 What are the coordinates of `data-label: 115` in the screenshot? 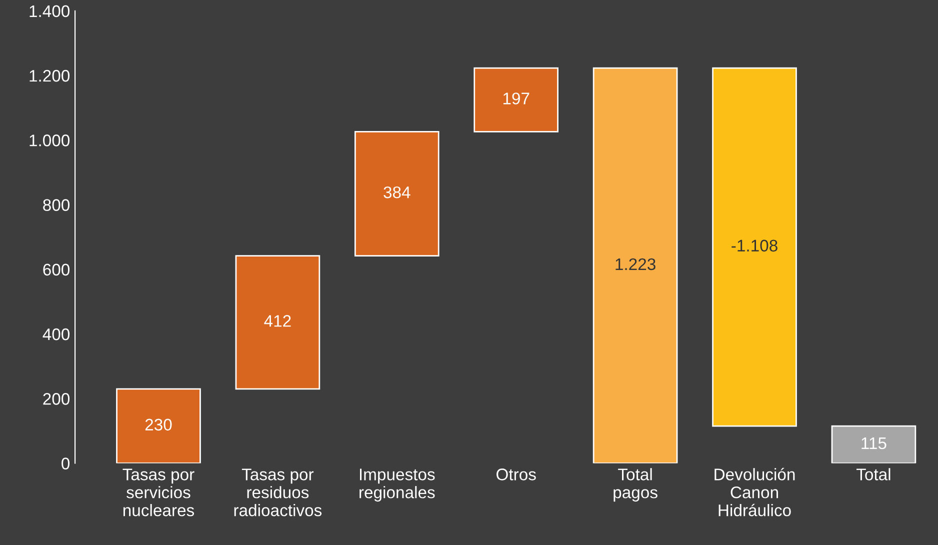 It's located at (874, 444).